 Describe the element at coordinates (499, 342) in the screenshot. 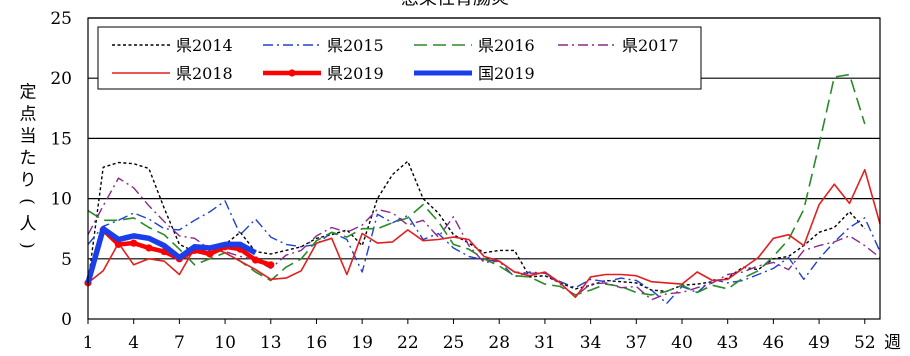

I see `x-tick-label: 28` at that location.